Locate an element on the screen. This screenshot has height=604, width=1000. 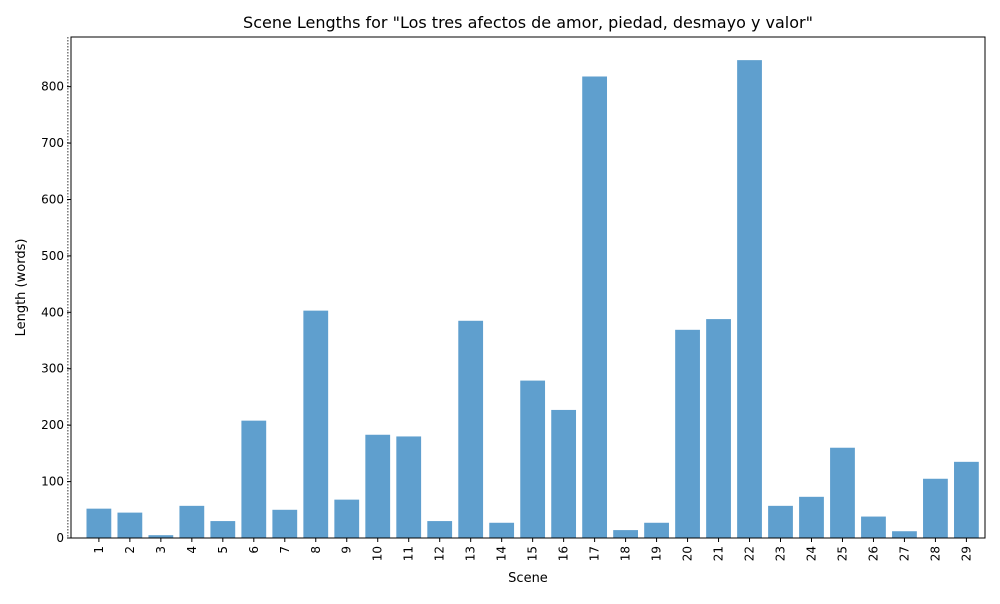
y-tick-label: 600 is located at coordinates (52, 199).